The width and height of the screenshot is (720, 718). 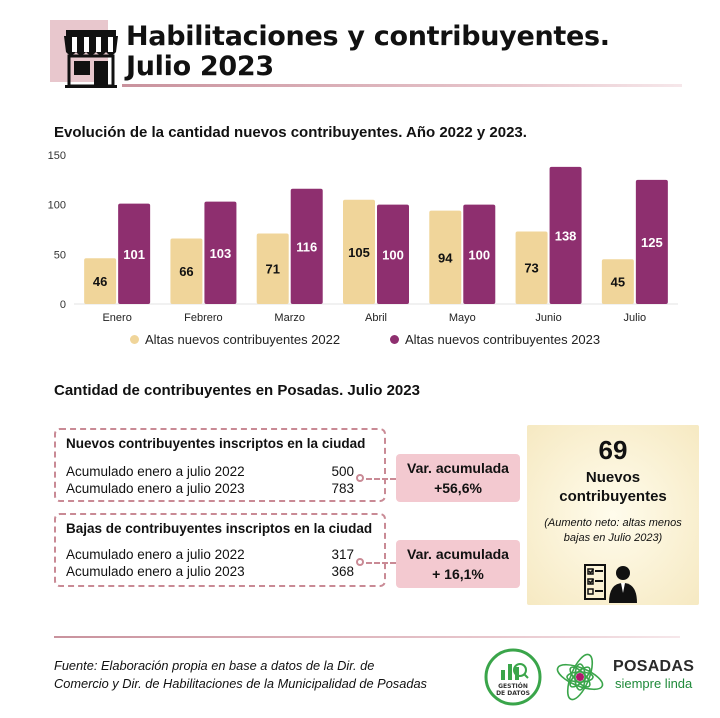 What do you see at coordinates (635, 318) in the screenshot?
I see `x-tick-label: Julio` at bounding box center [635, 318].